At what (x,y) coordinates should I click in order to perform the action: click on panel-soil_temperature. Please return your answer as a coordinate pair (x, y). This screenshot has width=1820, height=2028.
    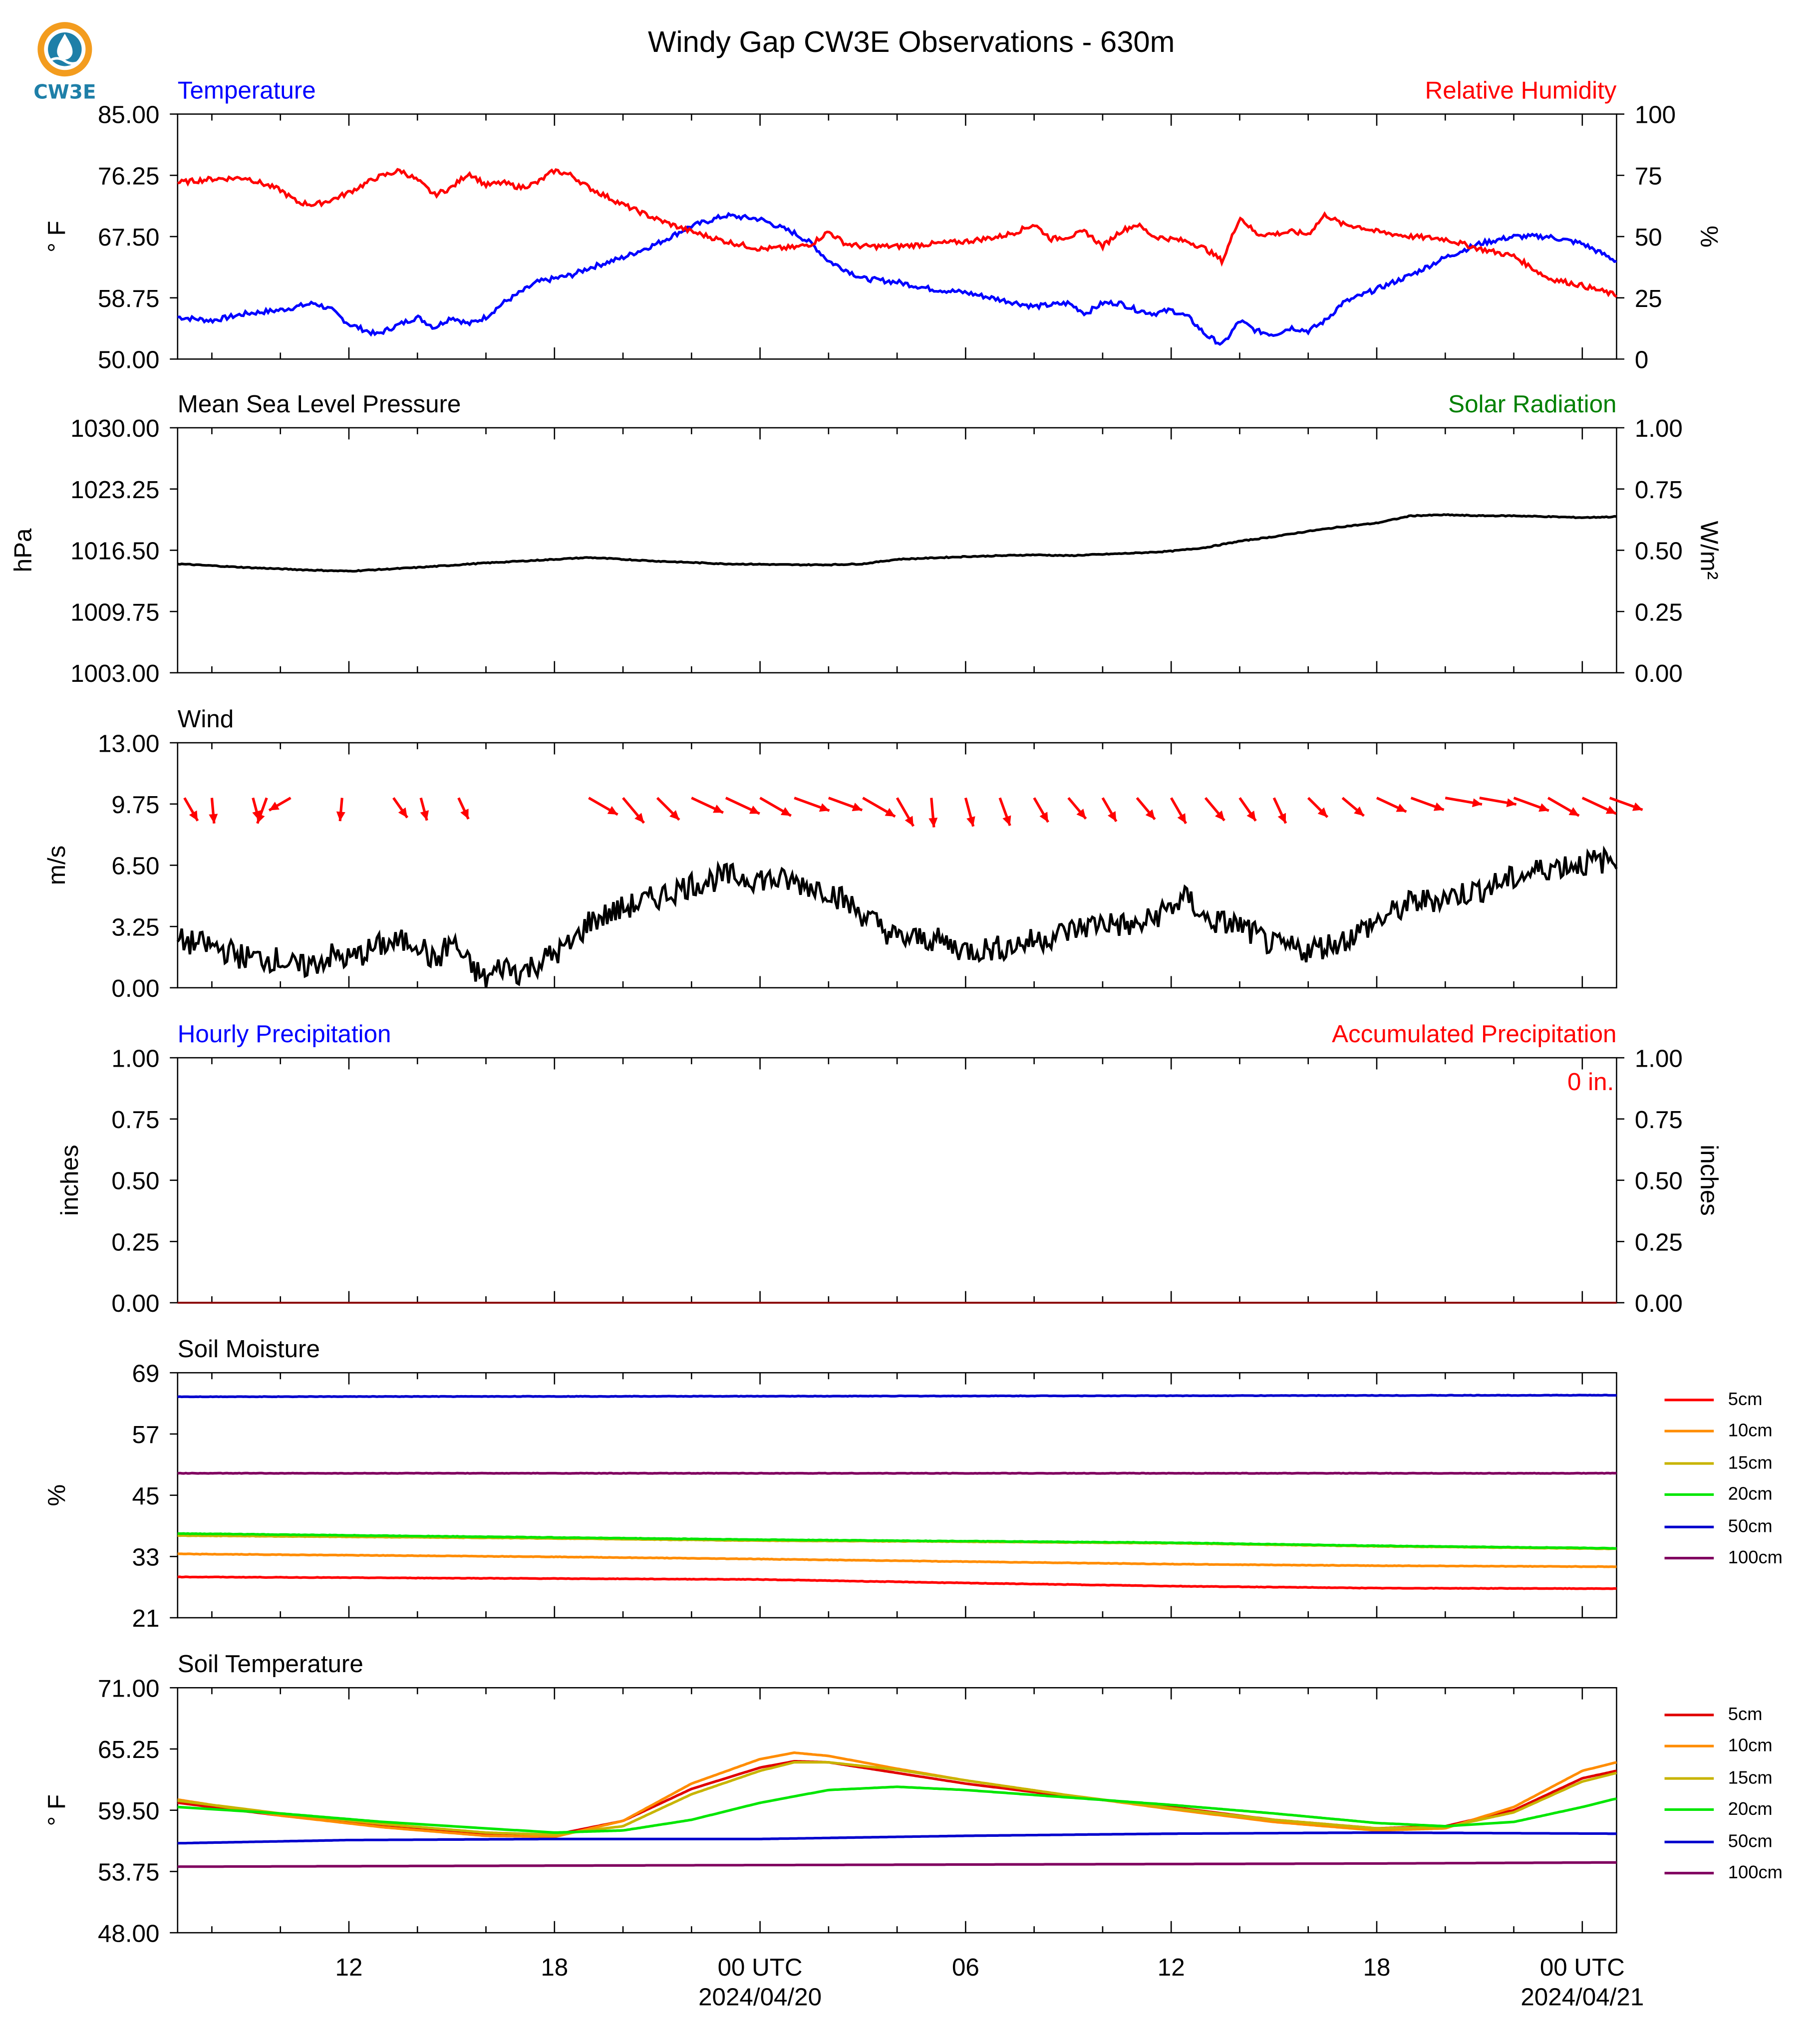
    Looking at the image, I should click on (893, 1810).